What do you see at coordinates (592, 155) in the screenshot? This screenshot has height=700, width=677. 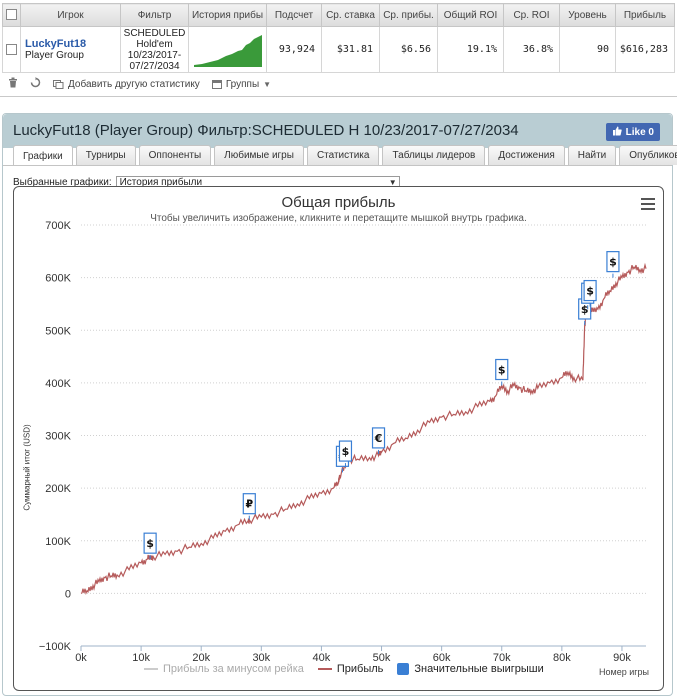 I see `tab-find: Найти` at bounding box center [592, 155].